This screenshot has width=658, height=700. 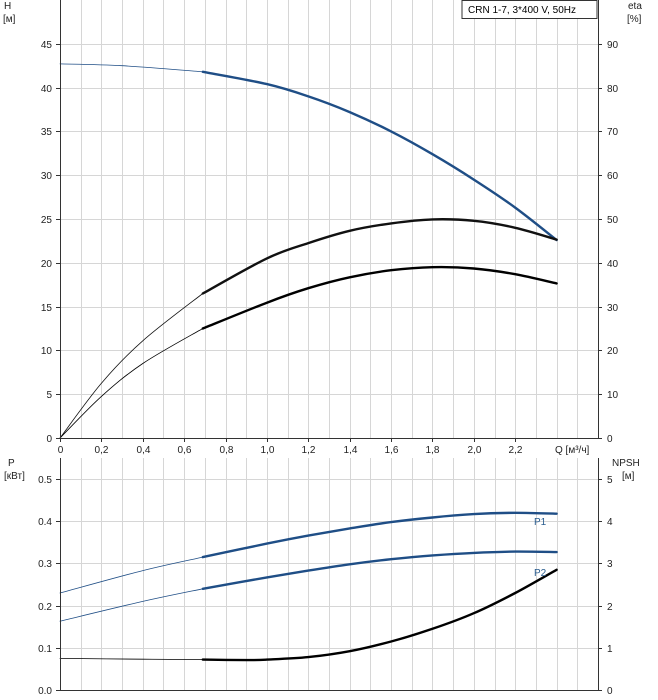 What do you see at coordinates (379, 615) in the screenshot?
I see `bottom-series-2-line` at bounding box center [379, 615].